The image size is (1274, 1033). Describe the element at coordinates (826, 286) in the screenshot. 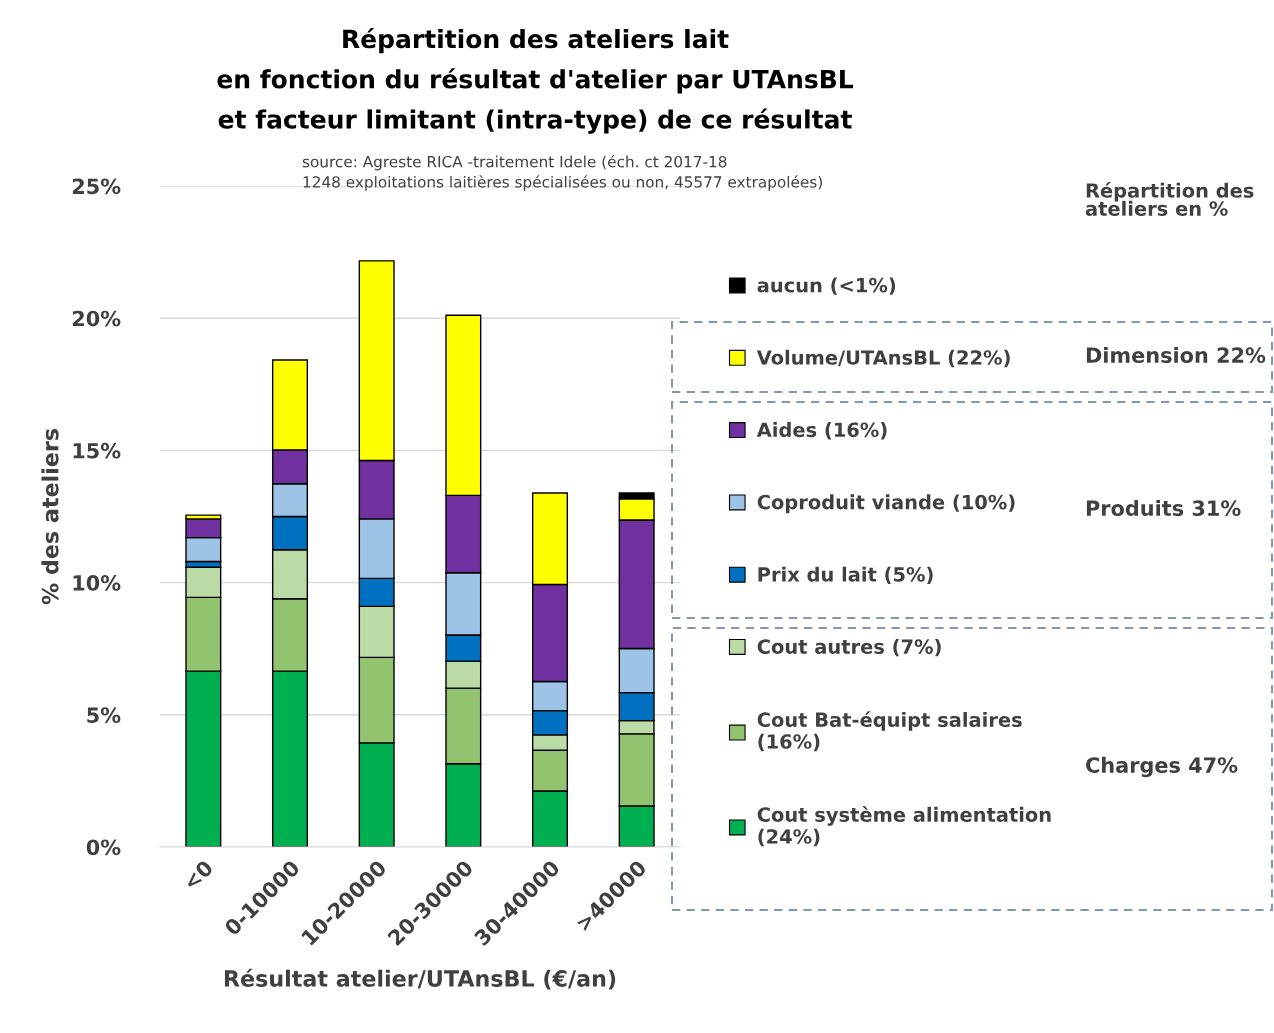

I see `legend-label: aucun (<1%)` at that location.